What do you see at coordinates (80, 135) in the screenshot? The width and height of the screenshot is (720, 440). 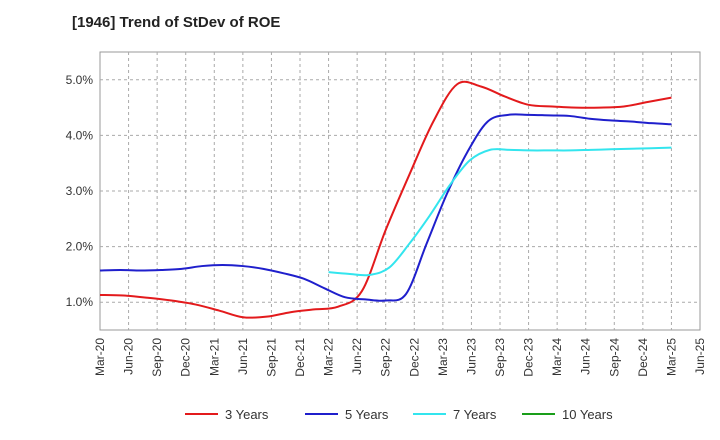 I see `y-tick-label: 4.0%` at bounding box center [80, 135].